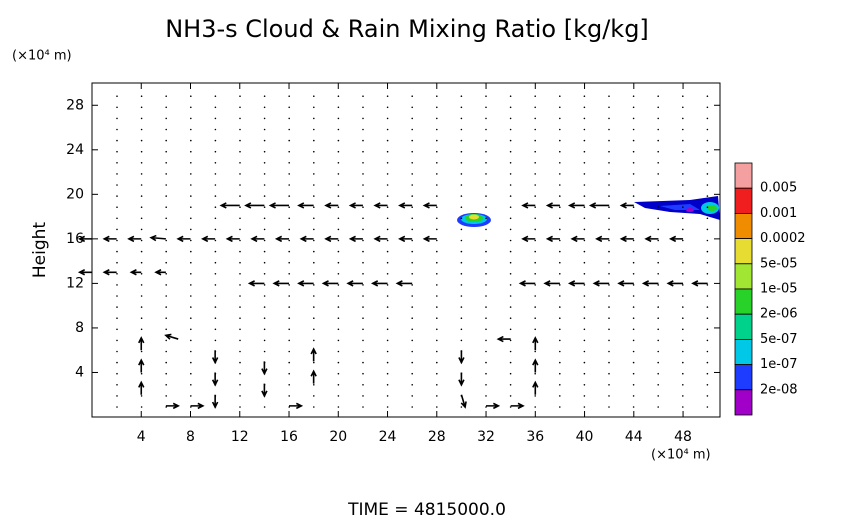 The image size is (854, 523). Describe the element at coordinates (683, 437) in the screenshot. I see `x-tick-label: 48` at that location.